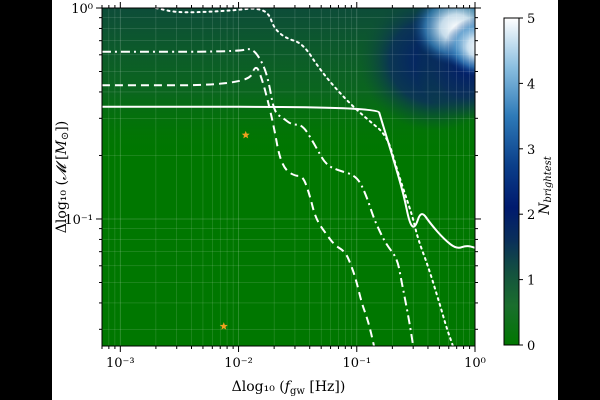 The height and width of the screenshot is (400, 600). What do you see at coordinates (417, 69) in the screenshot?
I see `heatmap-bright-region` at bounding box center [417, 69].